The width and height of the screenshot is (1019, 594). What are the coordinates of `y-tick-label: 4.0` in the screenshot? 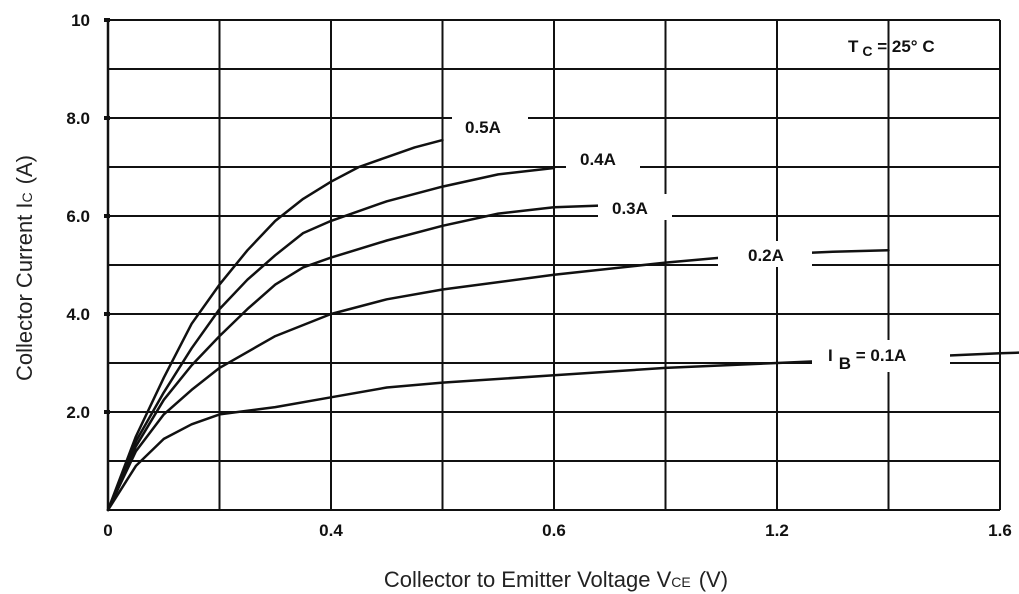 It's located at (78, 314).